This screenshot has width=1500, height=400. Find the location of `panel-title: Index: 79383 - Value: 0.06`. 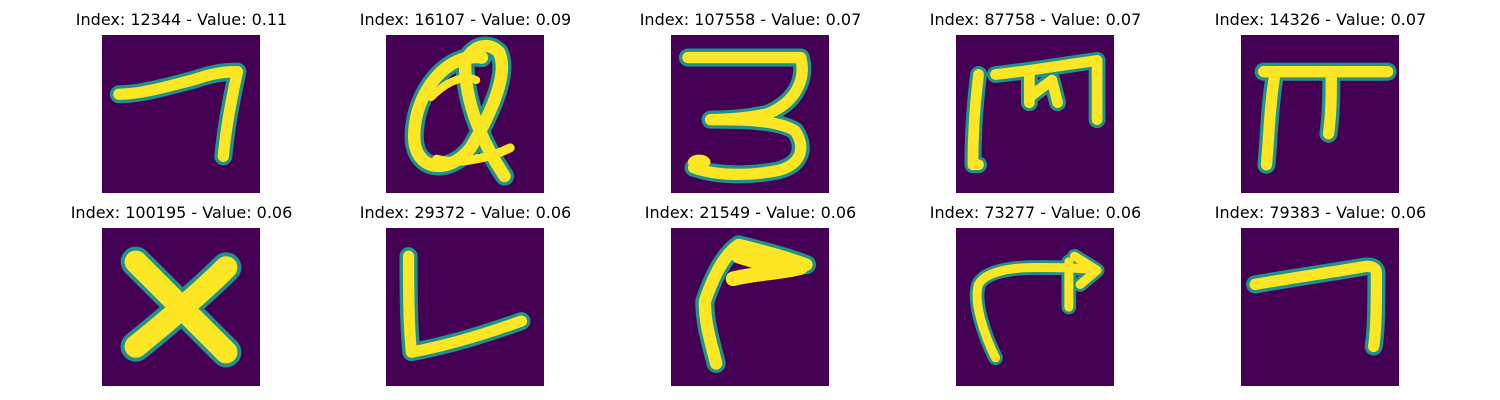

panel-title: Index: 79383 - Value: 0.06 is located at coordinates (1320, 212).